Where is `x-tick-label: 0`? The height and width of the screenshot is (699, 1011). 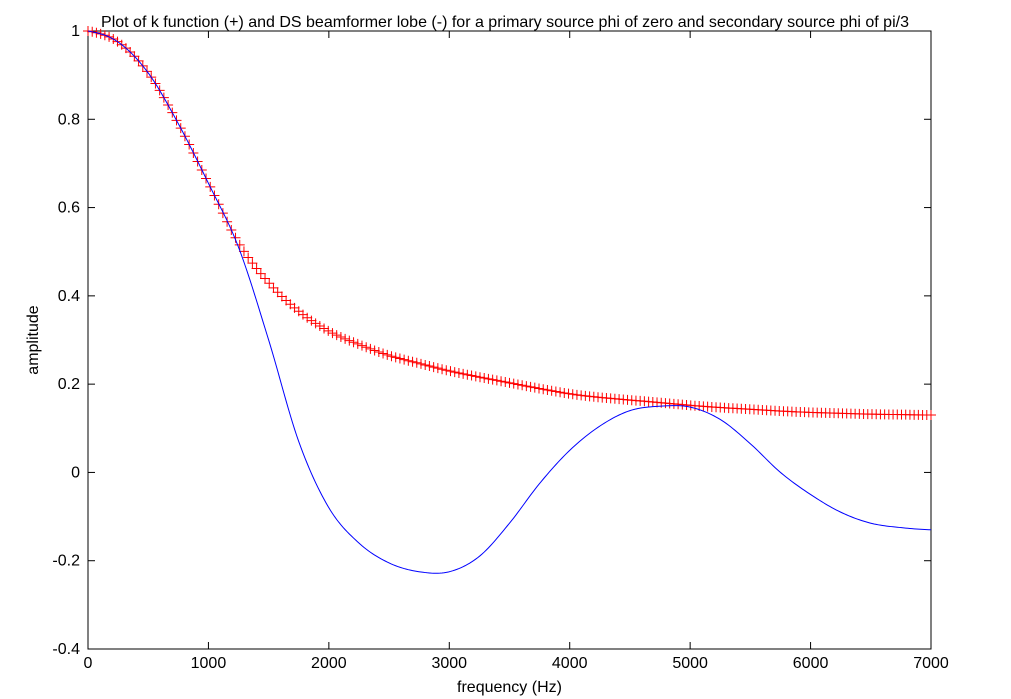 x-tick-label: 0 is located at coordinates (88, 663).